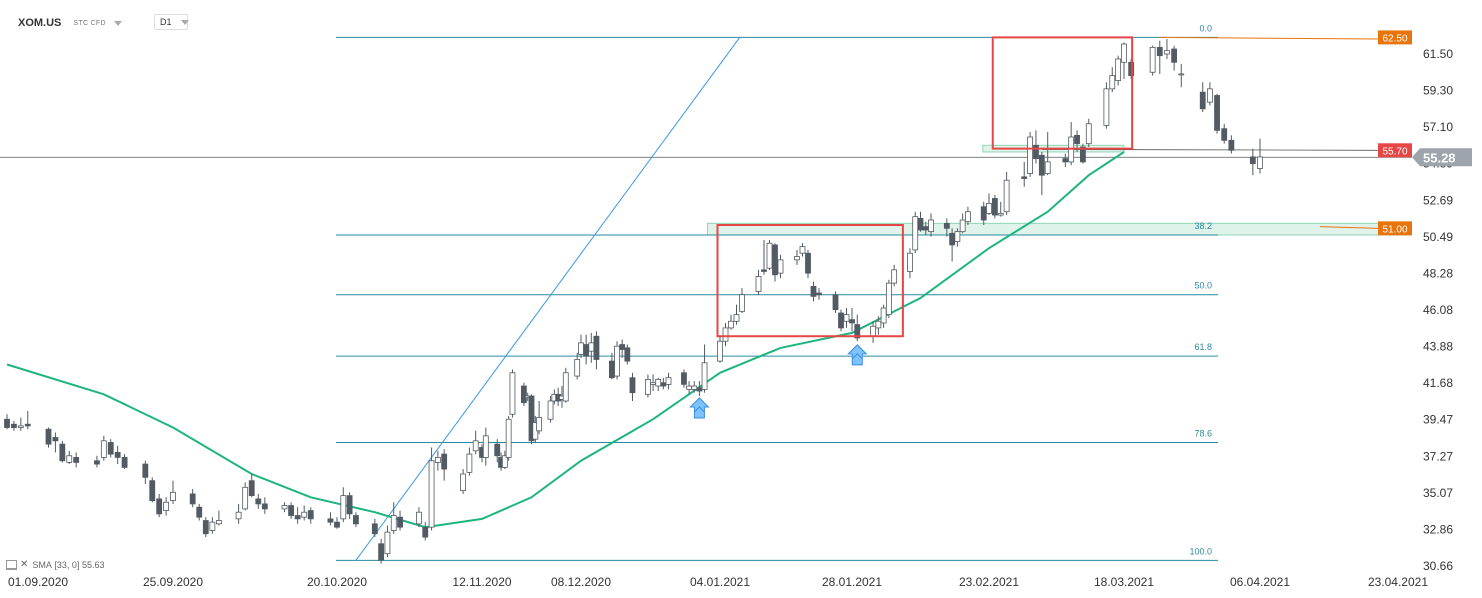 The width and height of the screenshot is (1482, 598). Describe the element at coordinates (1398, 582) in the screenshot. I see `x-tick-label: 23.04.2021` at that location.